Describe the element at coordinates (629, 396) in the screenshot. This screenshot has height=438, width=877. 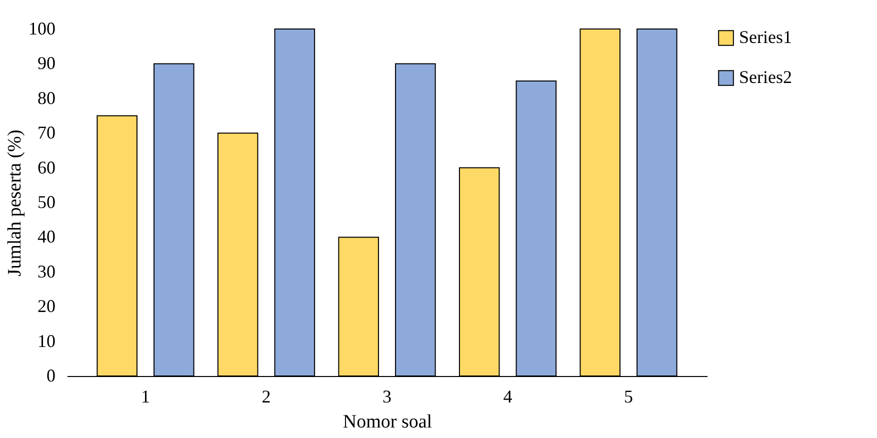
I see `x-tick-label: 5` at that location.